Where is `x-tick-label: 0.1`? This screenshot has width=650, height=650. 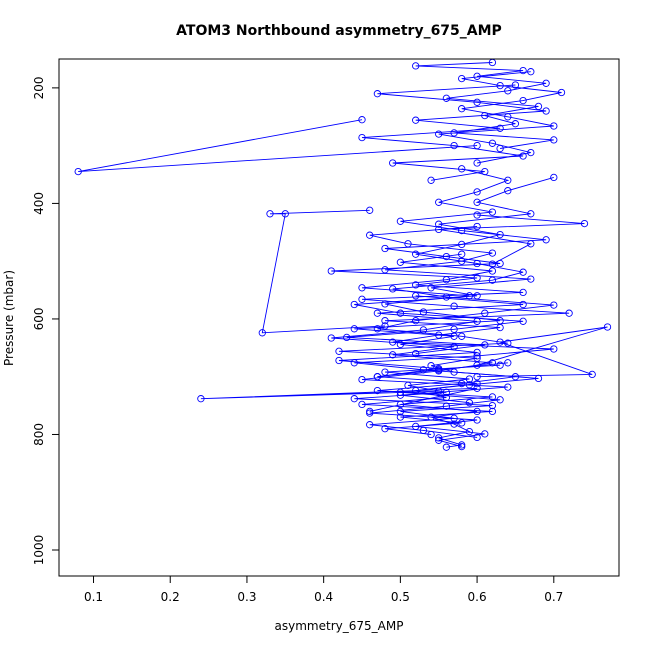 x-tick-label: 0.1 is located at coordinates (93, 597).